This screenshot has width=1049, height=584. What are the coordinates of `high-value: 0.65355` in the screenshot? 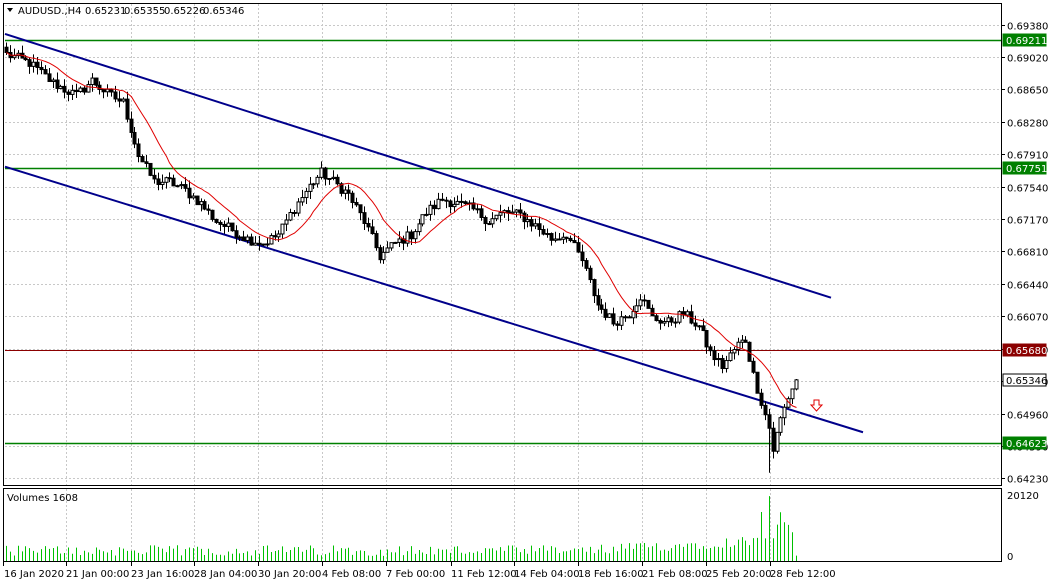 It's located at (144, 11).